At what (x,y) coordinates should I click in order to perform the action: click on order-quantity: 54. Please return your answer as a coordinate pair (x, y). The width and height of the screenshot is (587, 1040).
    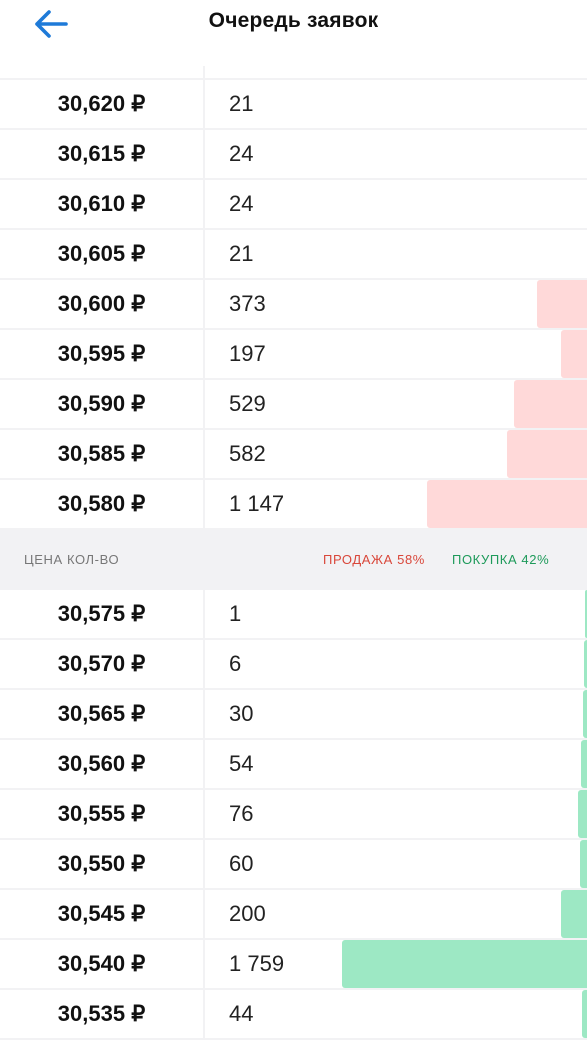
    Looking at the image, I should click on (241, 764).